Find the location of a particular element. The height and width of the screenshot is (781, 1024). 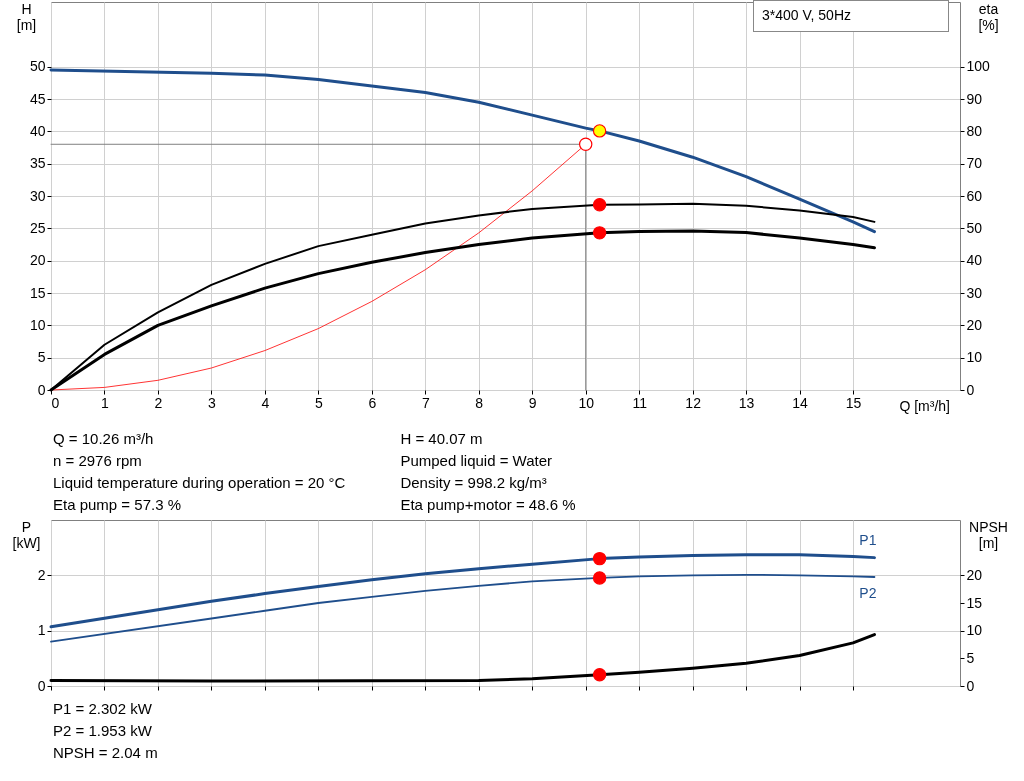

text: Eta pump+motor = 48.6 % is located at coordinates (488, 505).